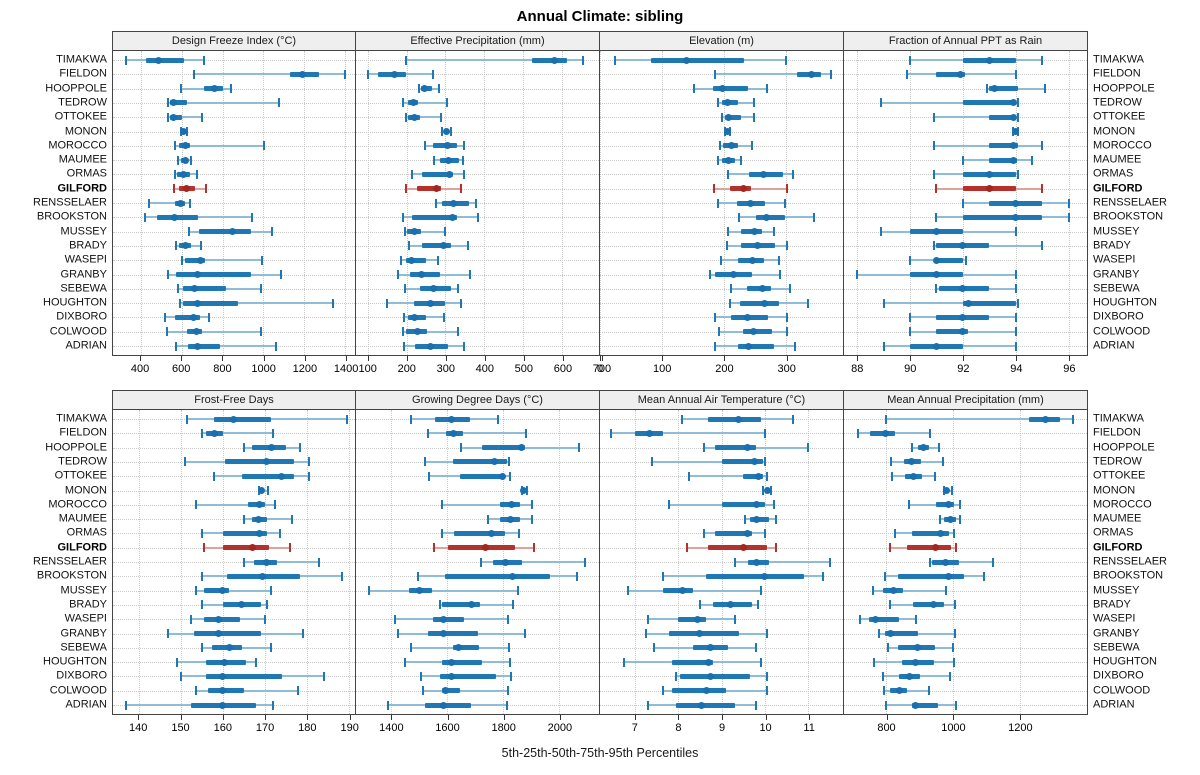  What do you see at coordinates (235, 726) in the screenshot?
I see `x-axis: 140 150 160 170 180 190` at bounding box center [235, 726].